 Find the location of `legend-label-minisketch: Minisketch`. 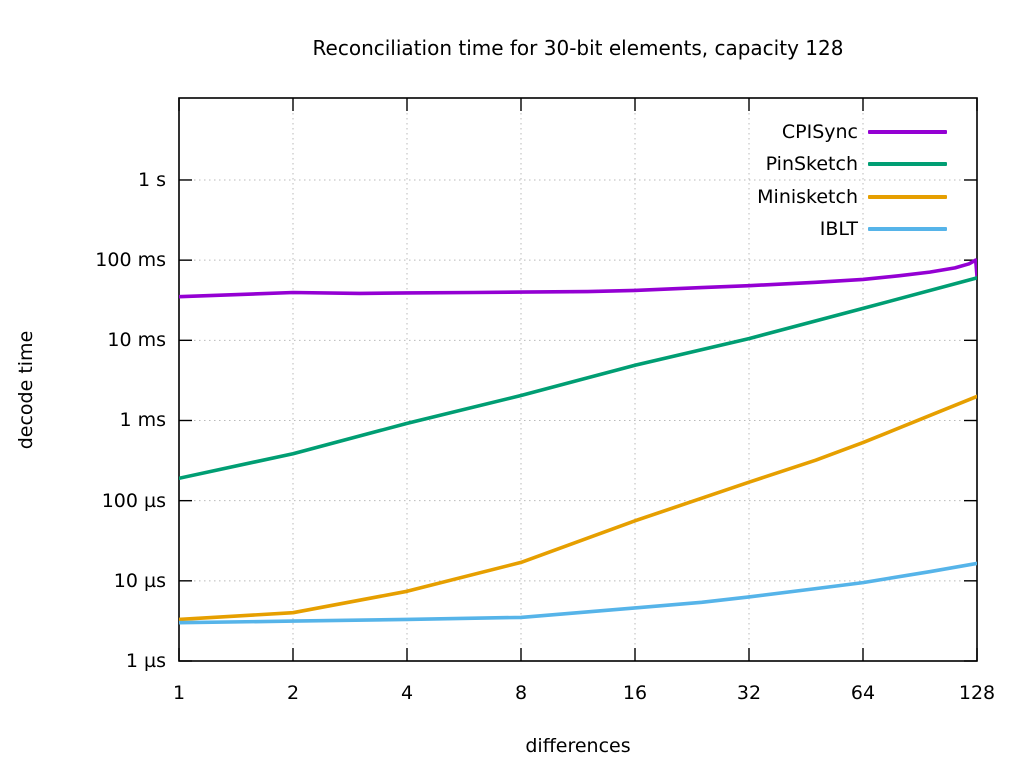

legend-label-minisketch: Minisketch is located at coordinates (807, 197).